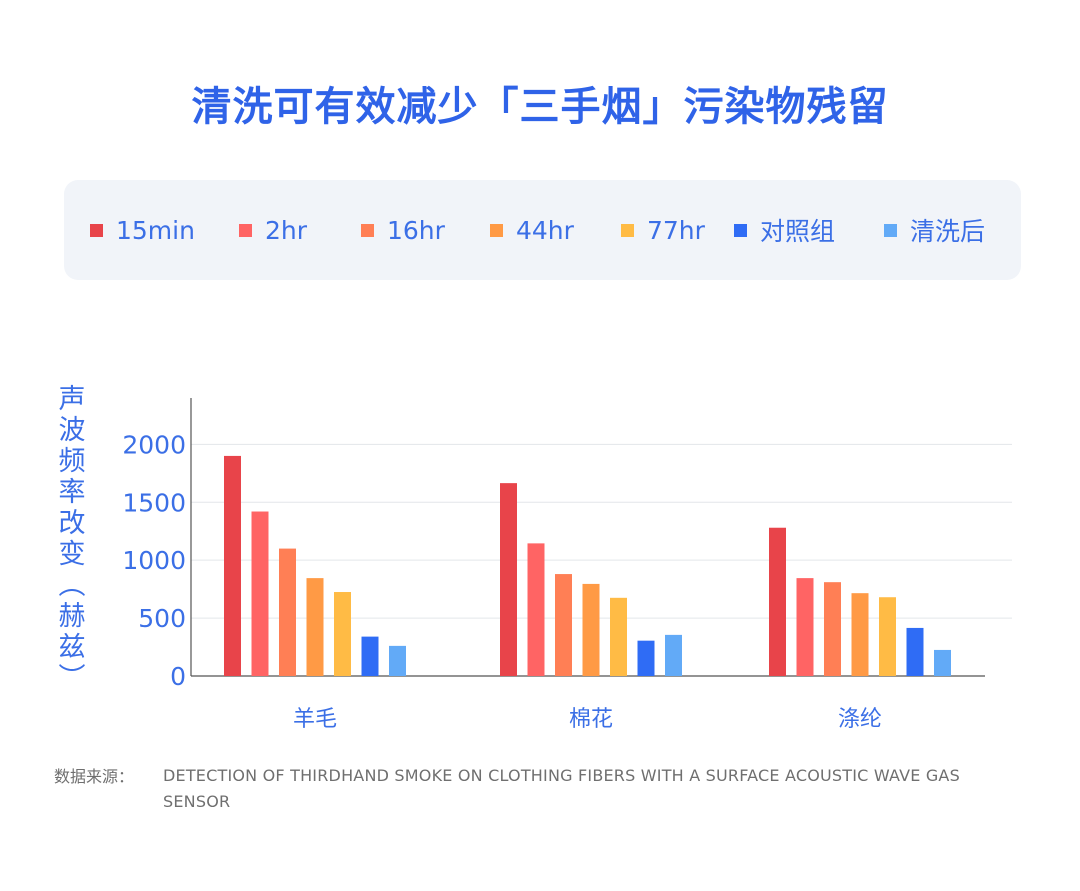 The width and height of the screenshot is (1080, 891). I want to click on bar-对照组-棉花, so click(646, 658).